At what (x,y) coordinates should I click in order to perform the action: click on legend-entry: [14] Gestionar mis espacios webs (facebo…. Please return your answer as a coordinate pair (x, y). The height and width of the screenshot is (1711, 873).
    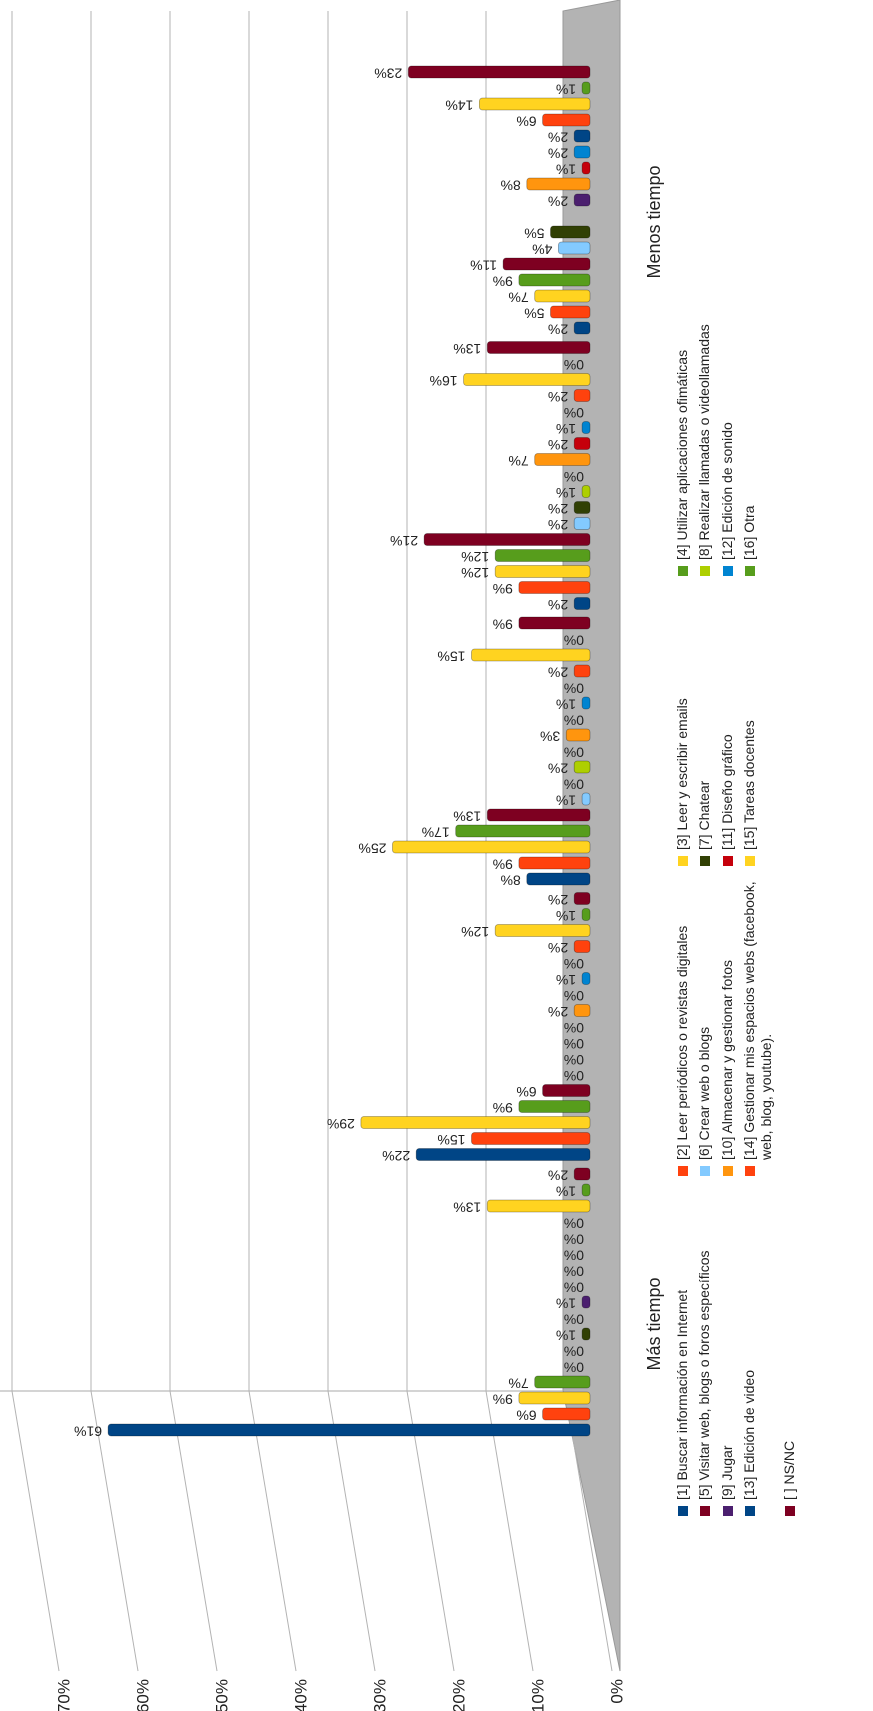
    Looking at the image, I should click on (757, 1020).